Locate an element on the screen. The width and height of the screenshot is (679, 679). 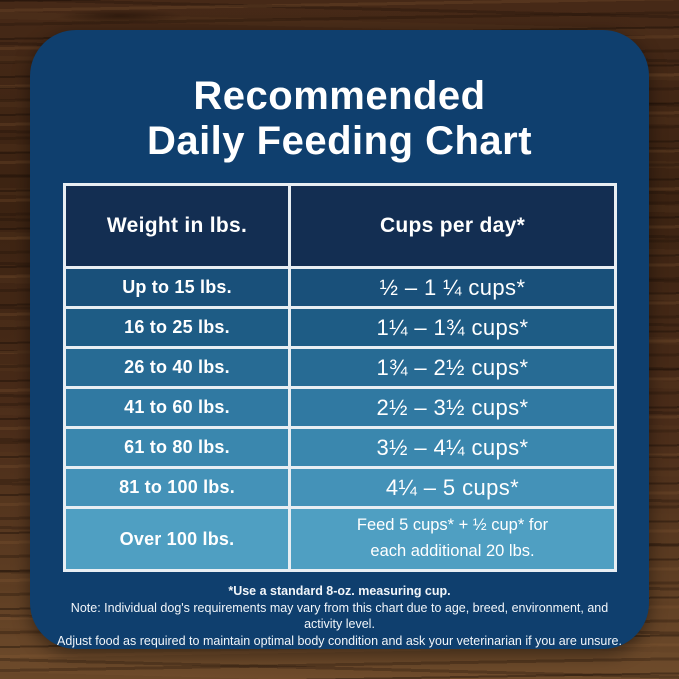
table-row: 26 to 40 lbs. 1¾ – 2½ cups* is located at coordinates (340, 367).